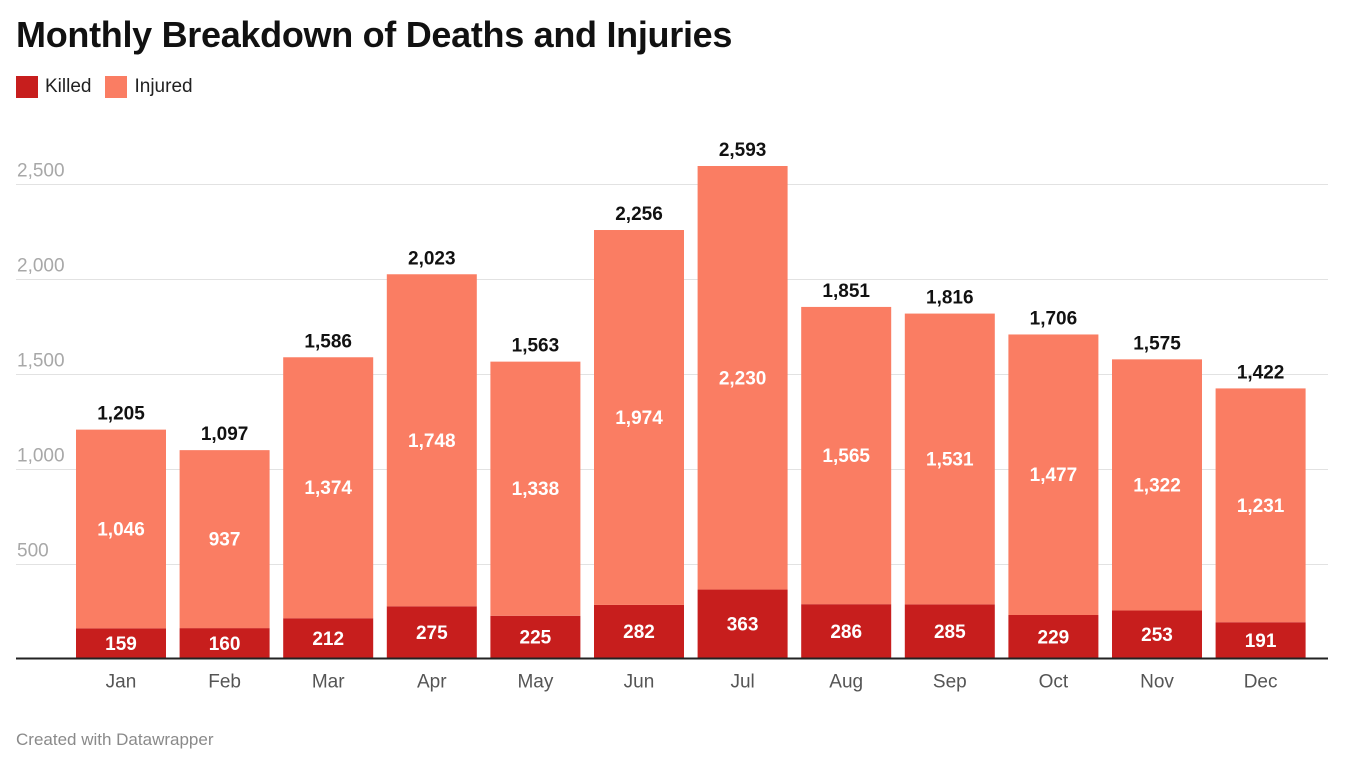 The width and height of the screenshot is (1345, 768). I want to click on y-tick-label: 1,500, so click(41, 361).